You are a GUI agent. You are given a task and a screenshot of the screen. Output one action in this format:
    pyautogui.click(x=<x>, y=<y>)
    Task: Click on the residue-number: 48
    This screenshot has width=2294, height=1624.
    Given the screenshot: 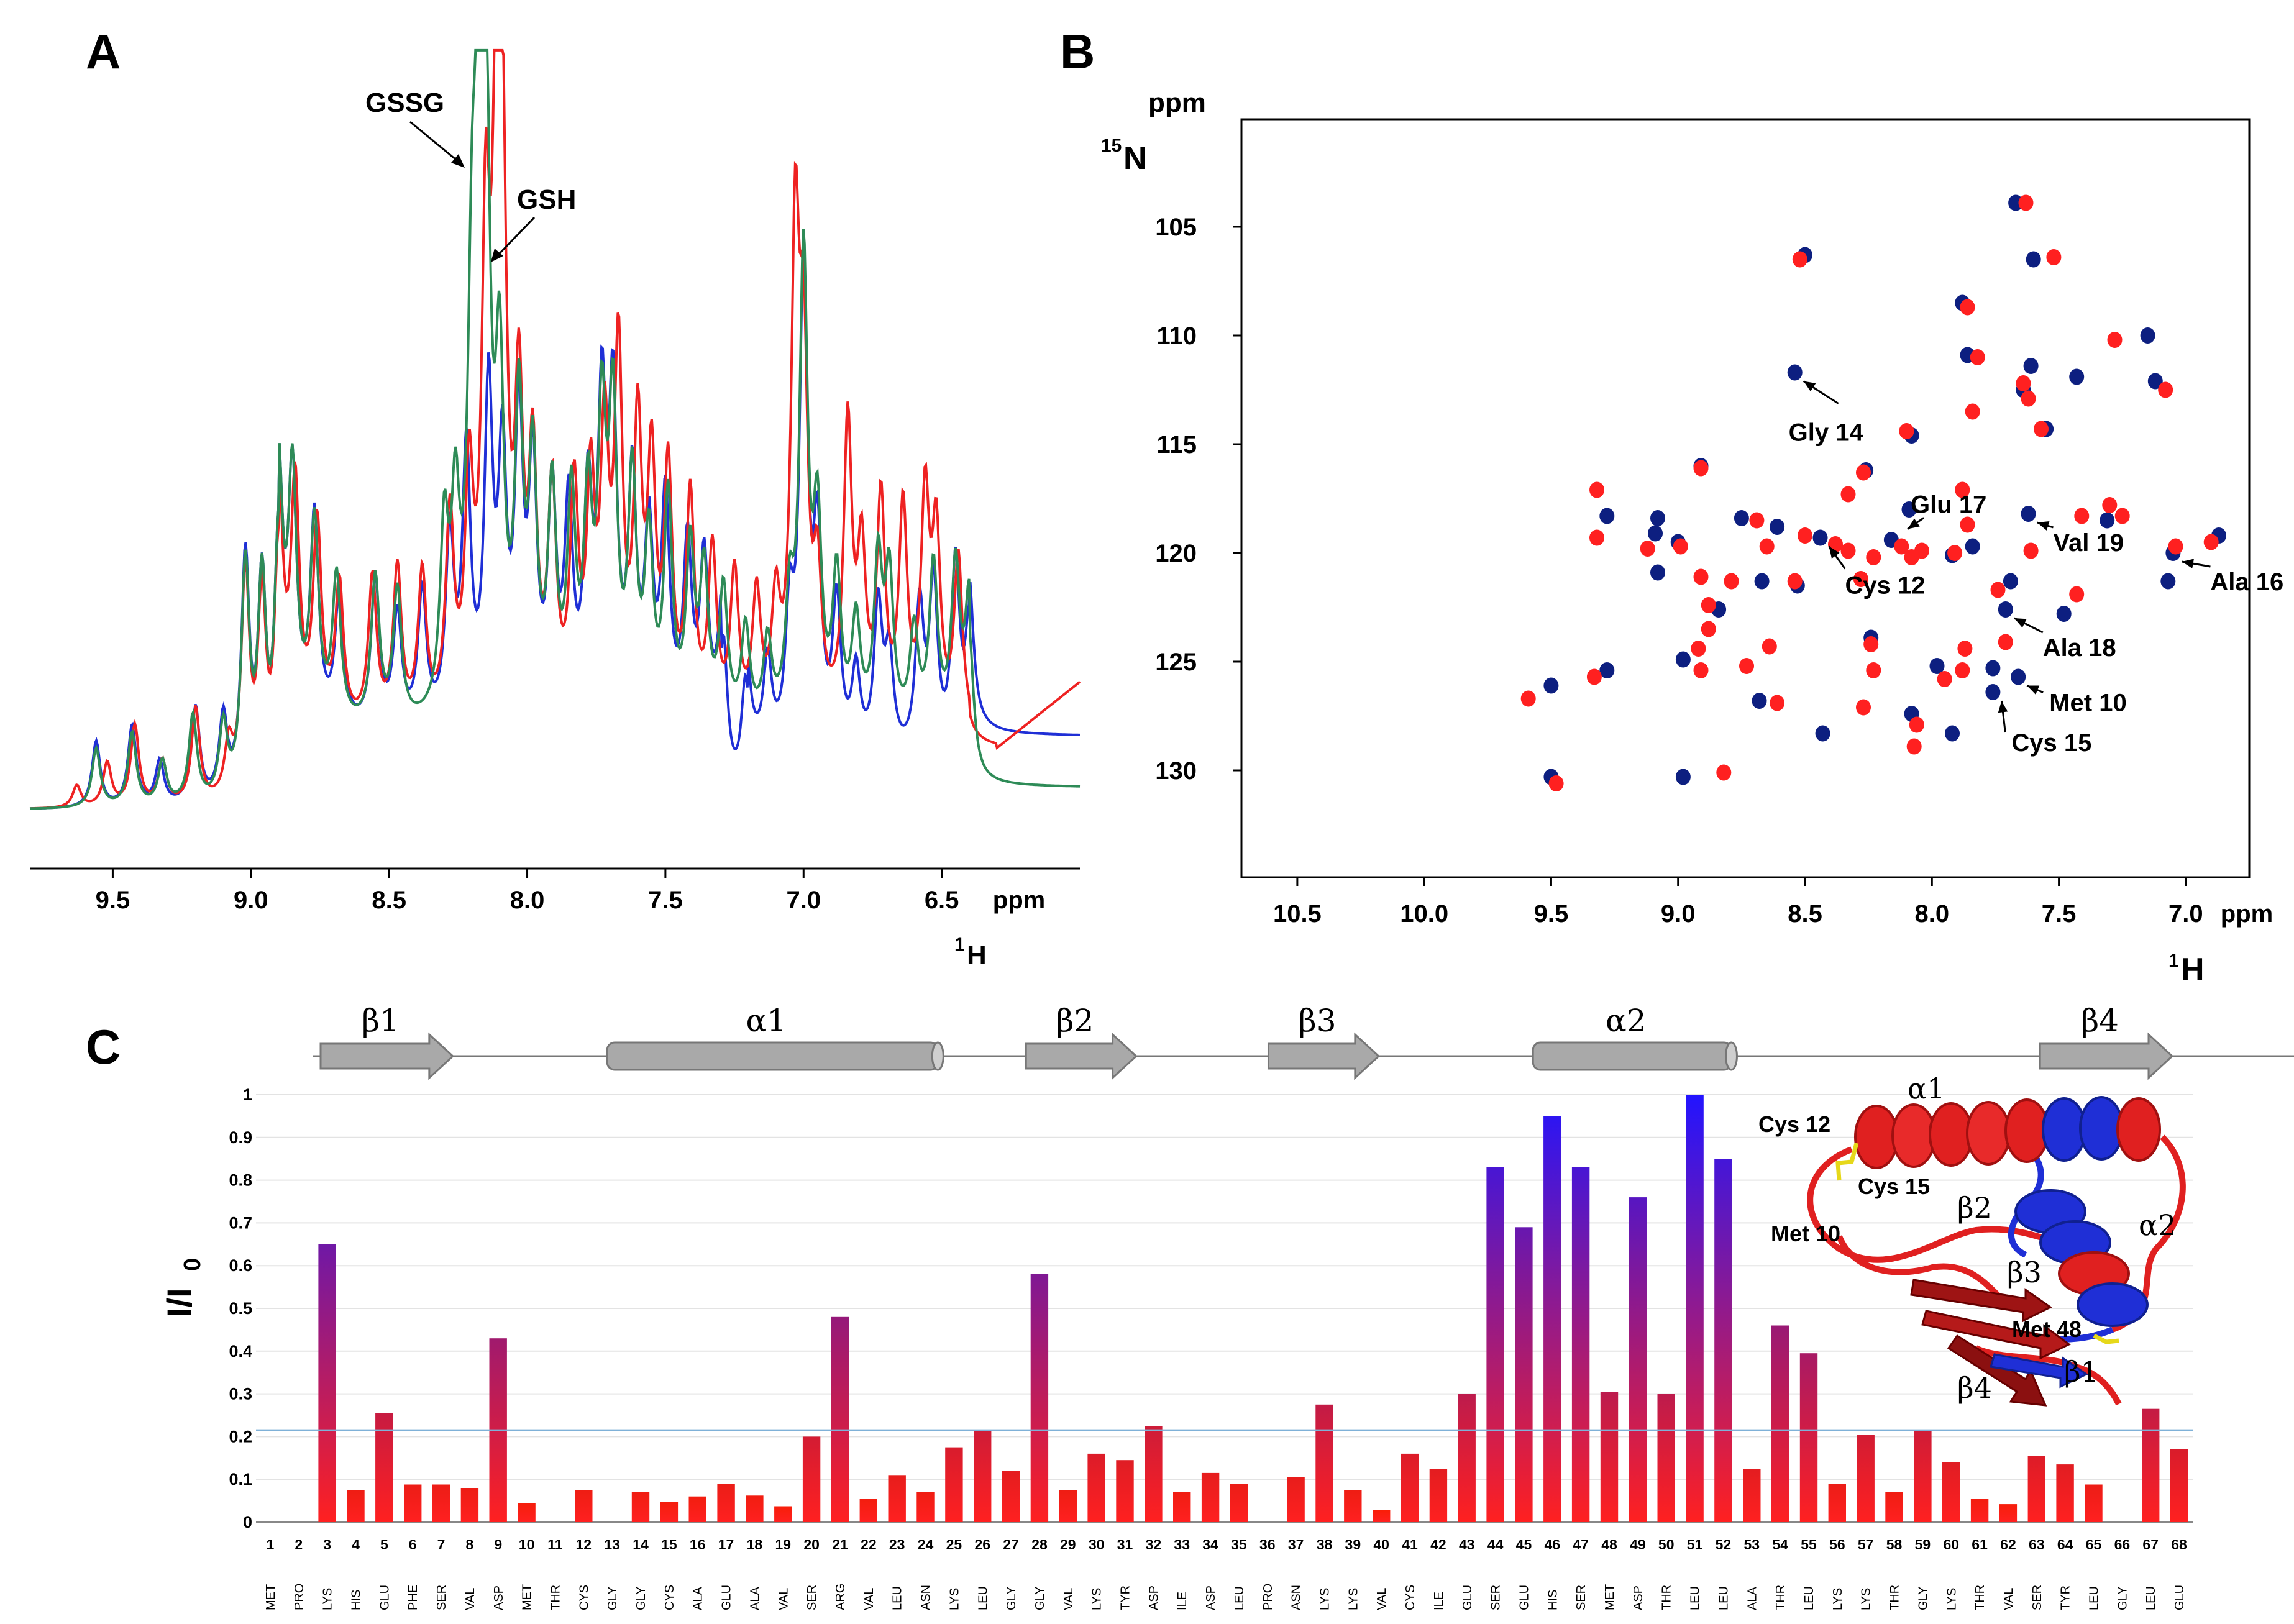 What is the action you would take?
    pyautogui.click(x=1609, y=1544)
    